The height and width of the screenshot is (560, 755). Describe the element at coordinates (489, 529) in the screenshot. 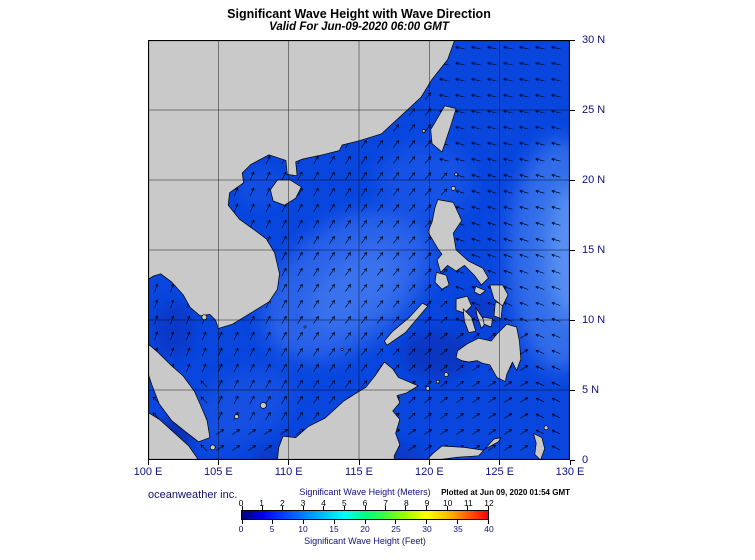

I see `legend-tick-value: 40` at that location.